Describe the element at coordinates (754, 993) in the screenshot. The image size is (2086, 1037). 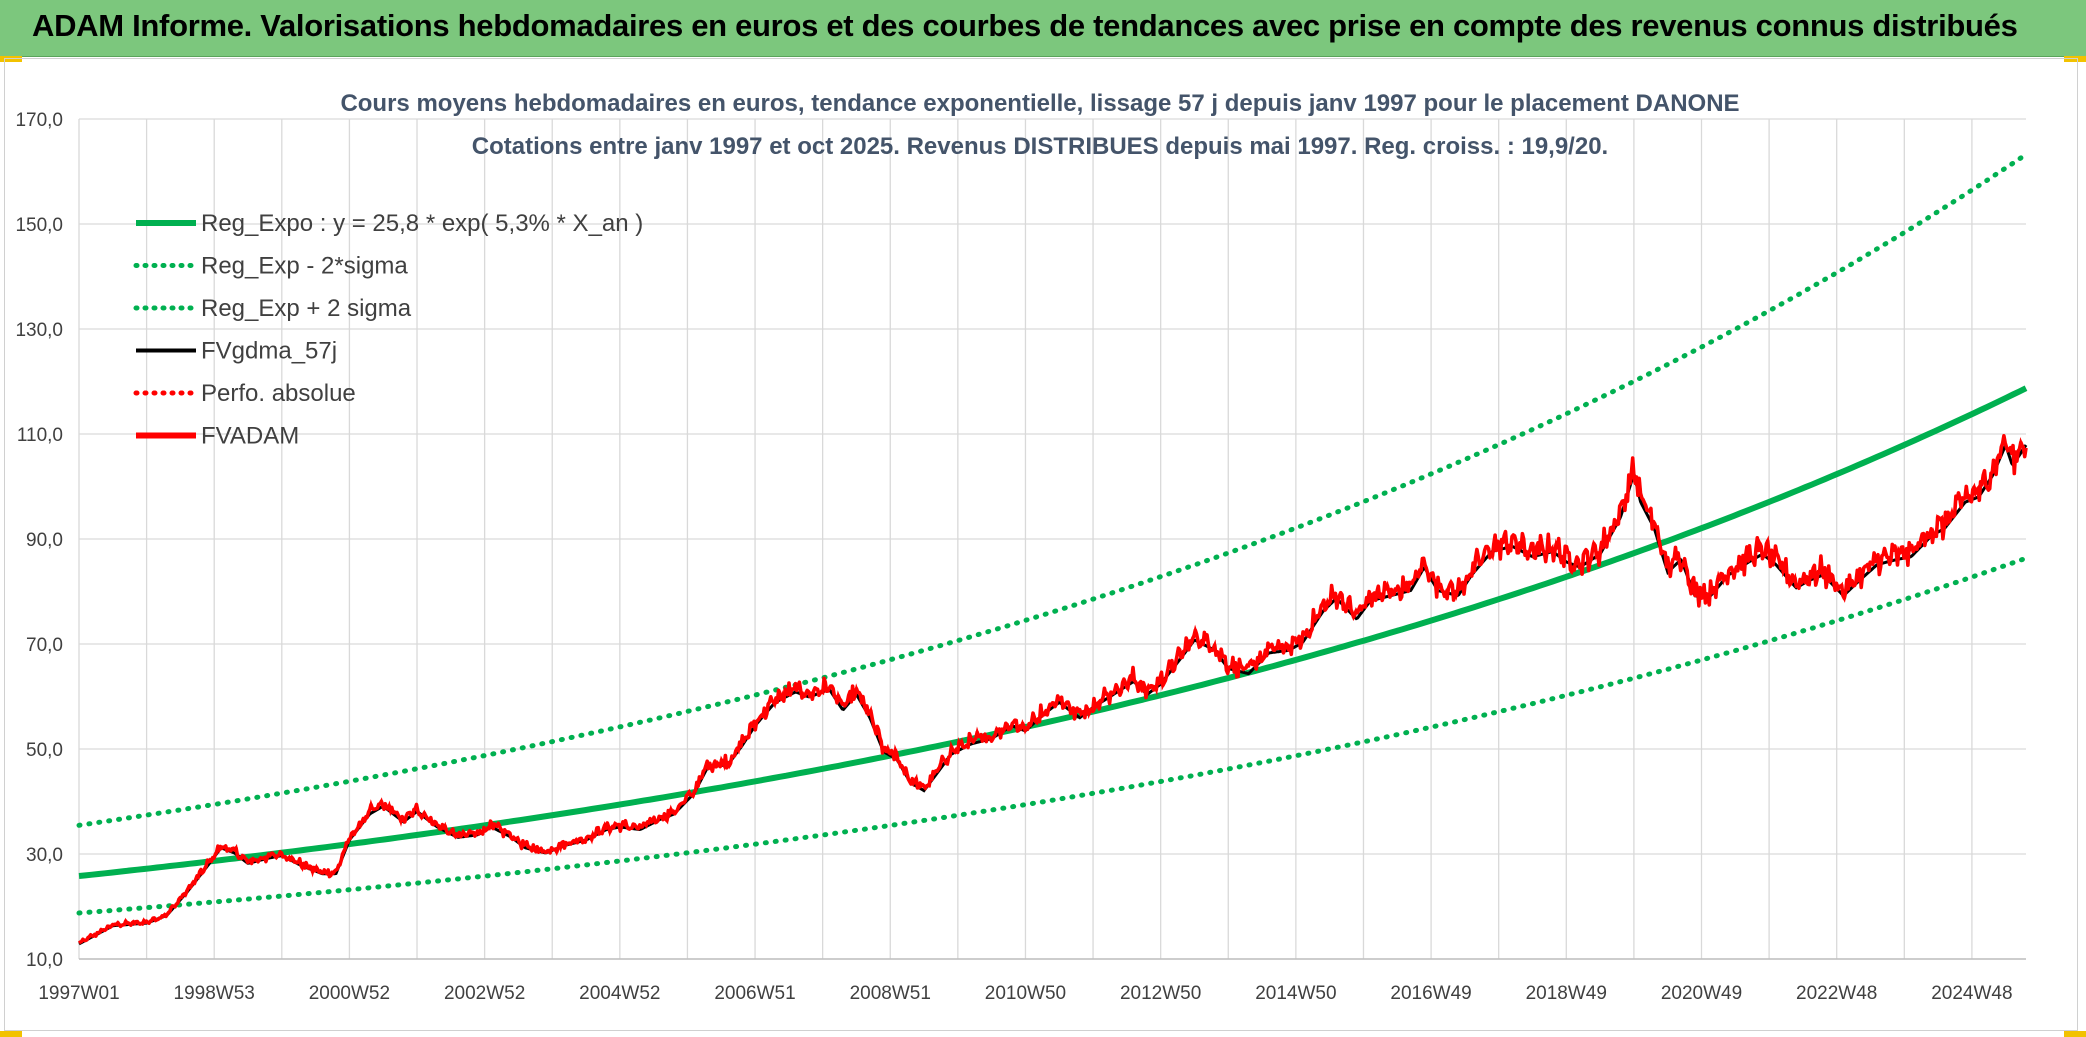
I see `x-tick-label: 2006W51` at that location.